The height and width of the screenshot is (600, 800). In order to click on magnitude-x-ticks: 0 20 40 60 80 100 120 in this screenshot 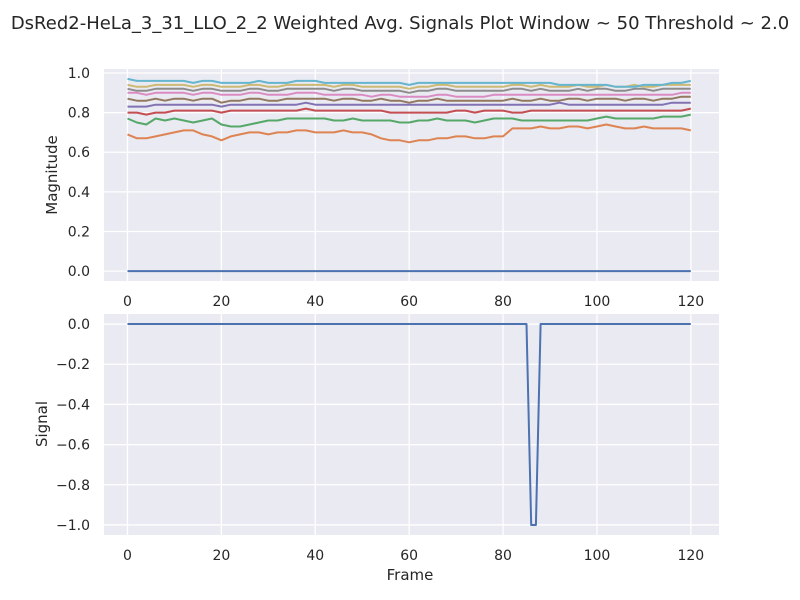, I will do `click(413, 302)`.